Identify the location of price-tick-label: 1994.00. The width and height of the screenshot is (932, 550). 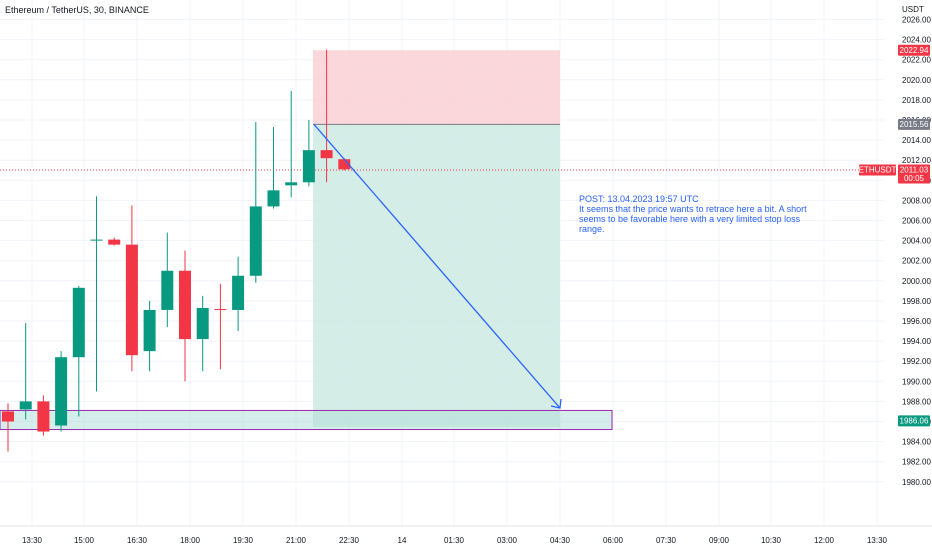
(916, 341).